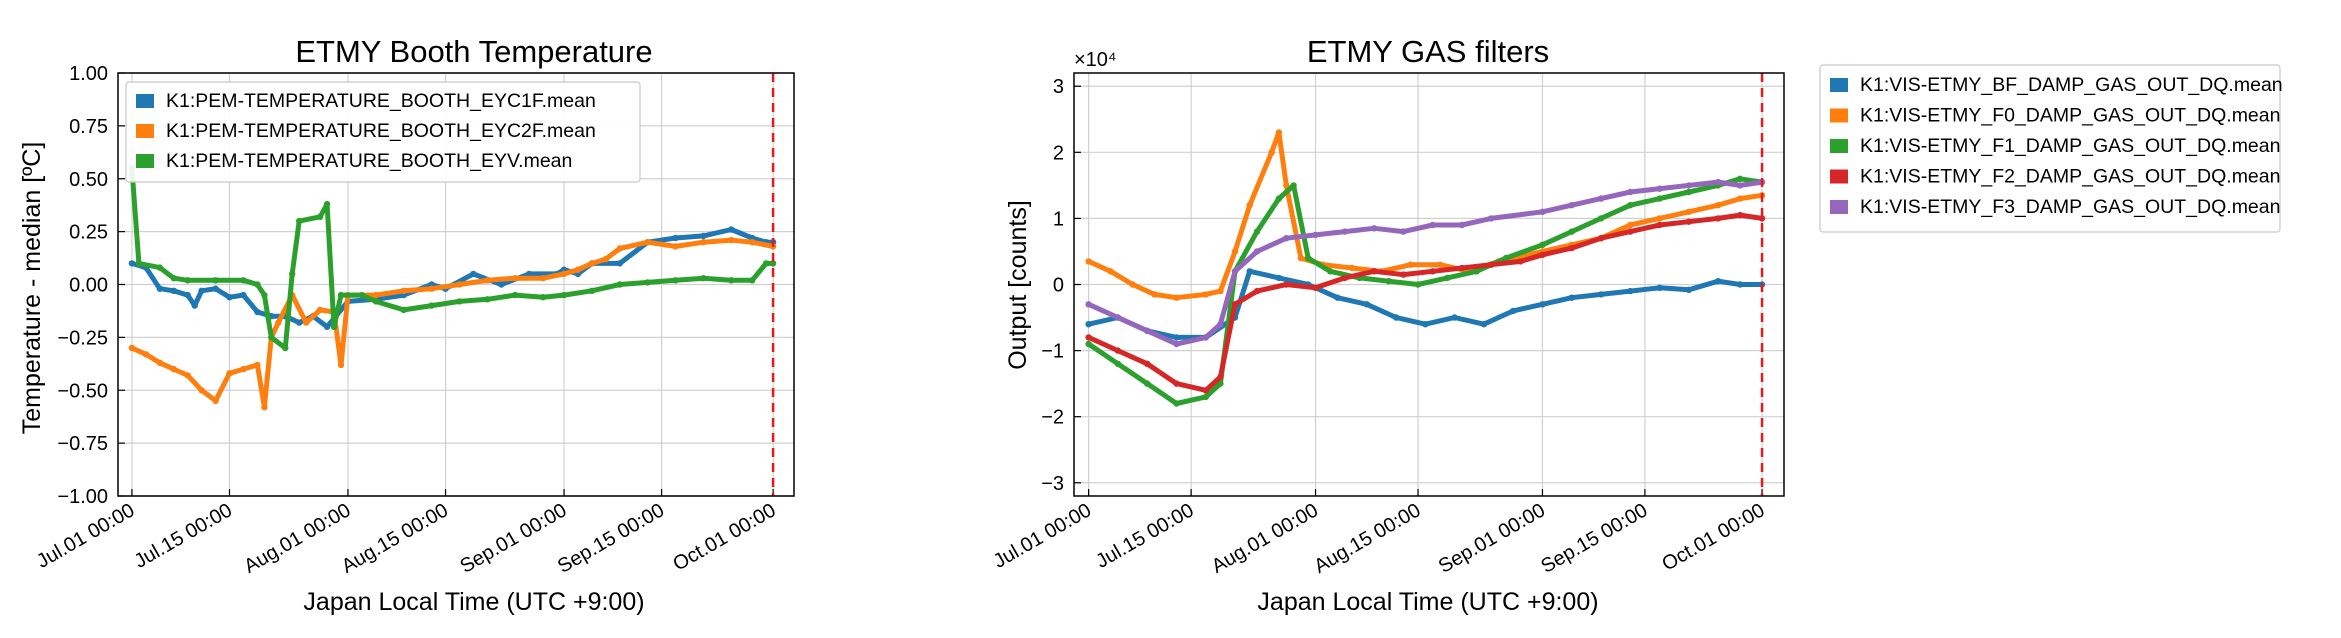 This screenshot has width=2341, height=638. I want to click on y-tick-label: −0.25, so click(82, 338).